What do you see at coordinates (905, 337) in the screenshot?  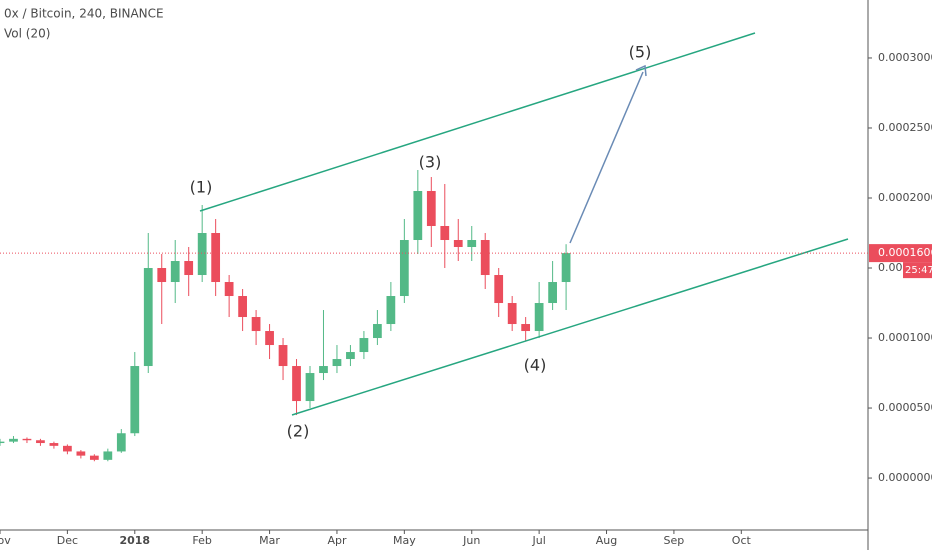 I see `y-tick-label: 0.00010000` at bounding box center [905, 337].